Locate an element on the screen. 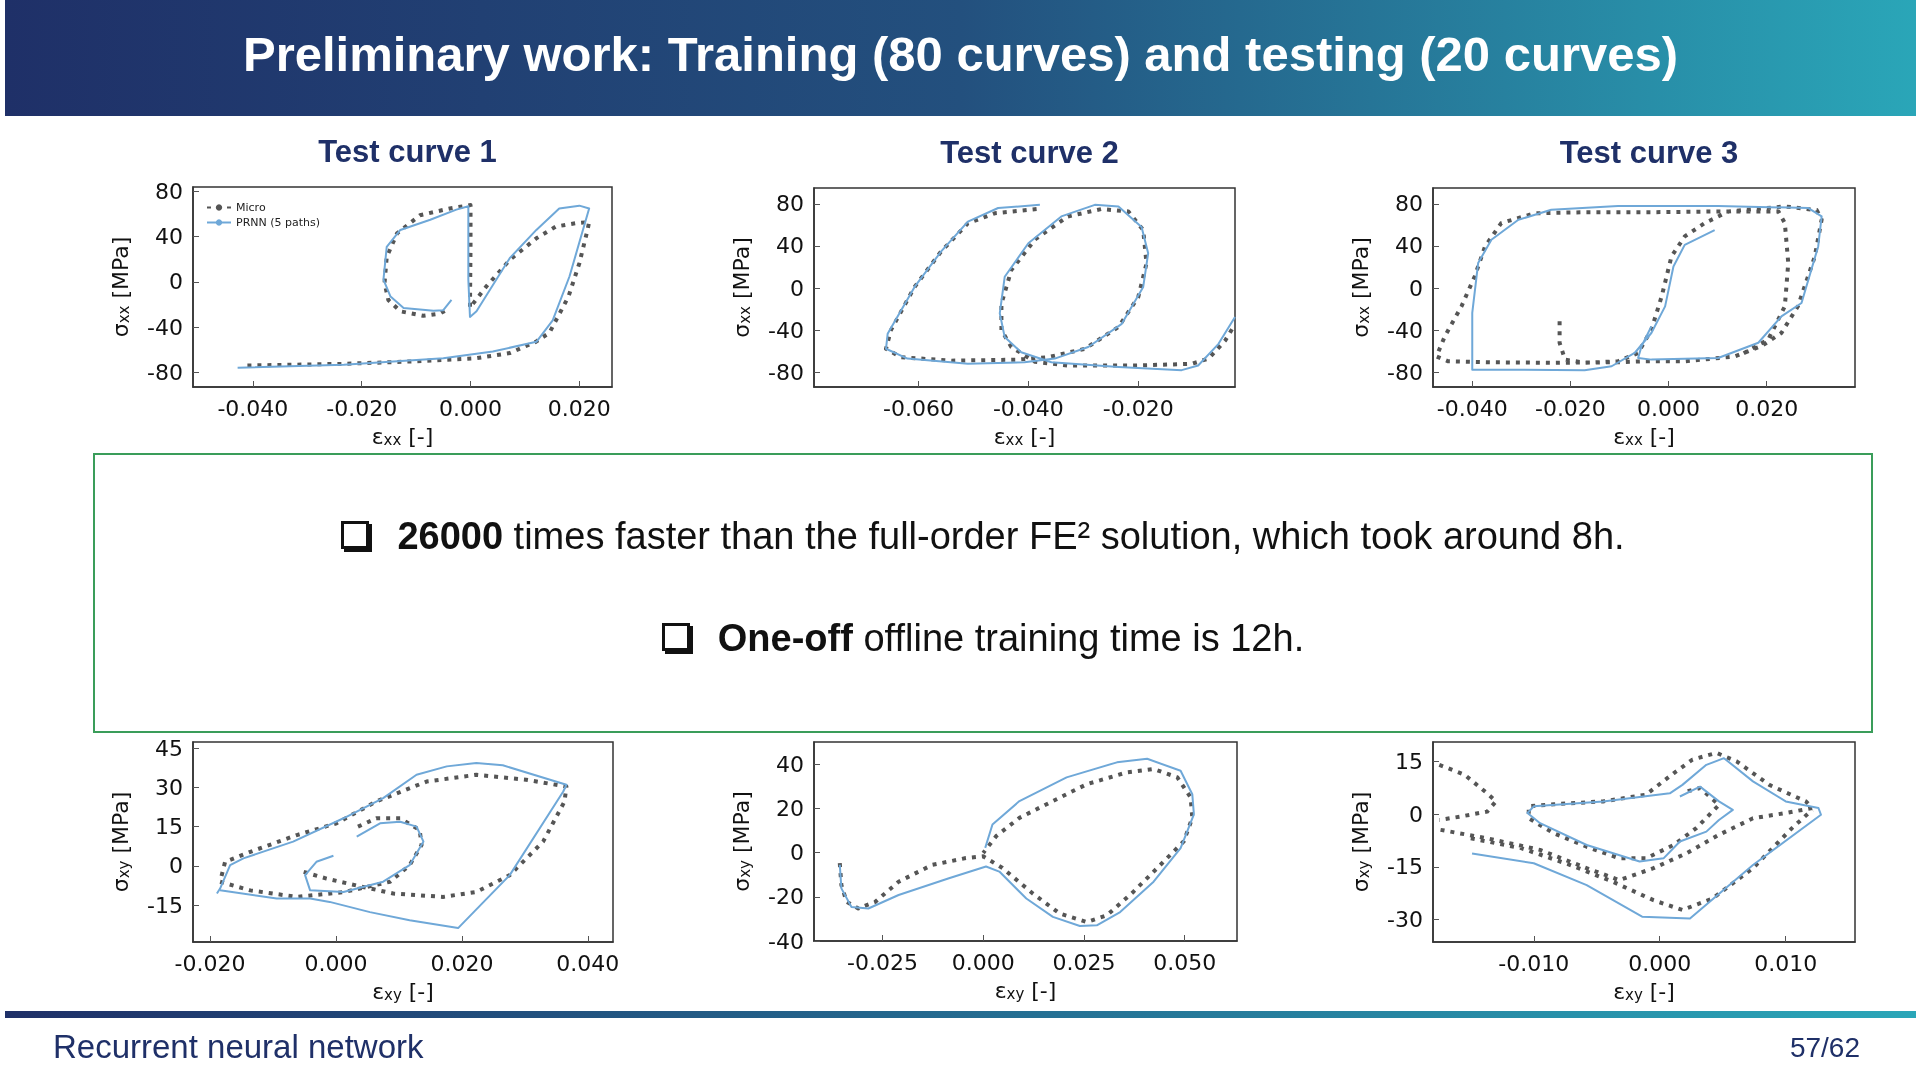 The width and height of the screenshot is (1920, 1080). chart-title: Test curve 2 is located at coordinates (1029, 152).